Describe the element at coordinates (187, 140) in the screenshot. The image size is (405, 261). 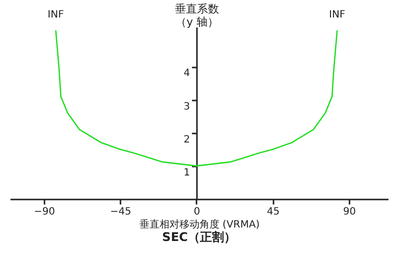
I see `y-tick-label: 2` at that location.